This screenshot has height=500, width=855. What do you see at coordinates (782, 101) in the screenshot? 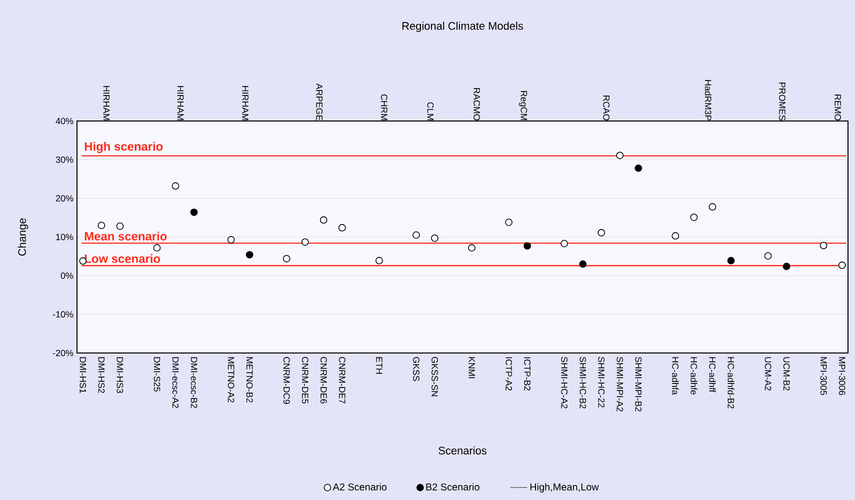
I see `text: PROMES` at bounding box center [782, 101].